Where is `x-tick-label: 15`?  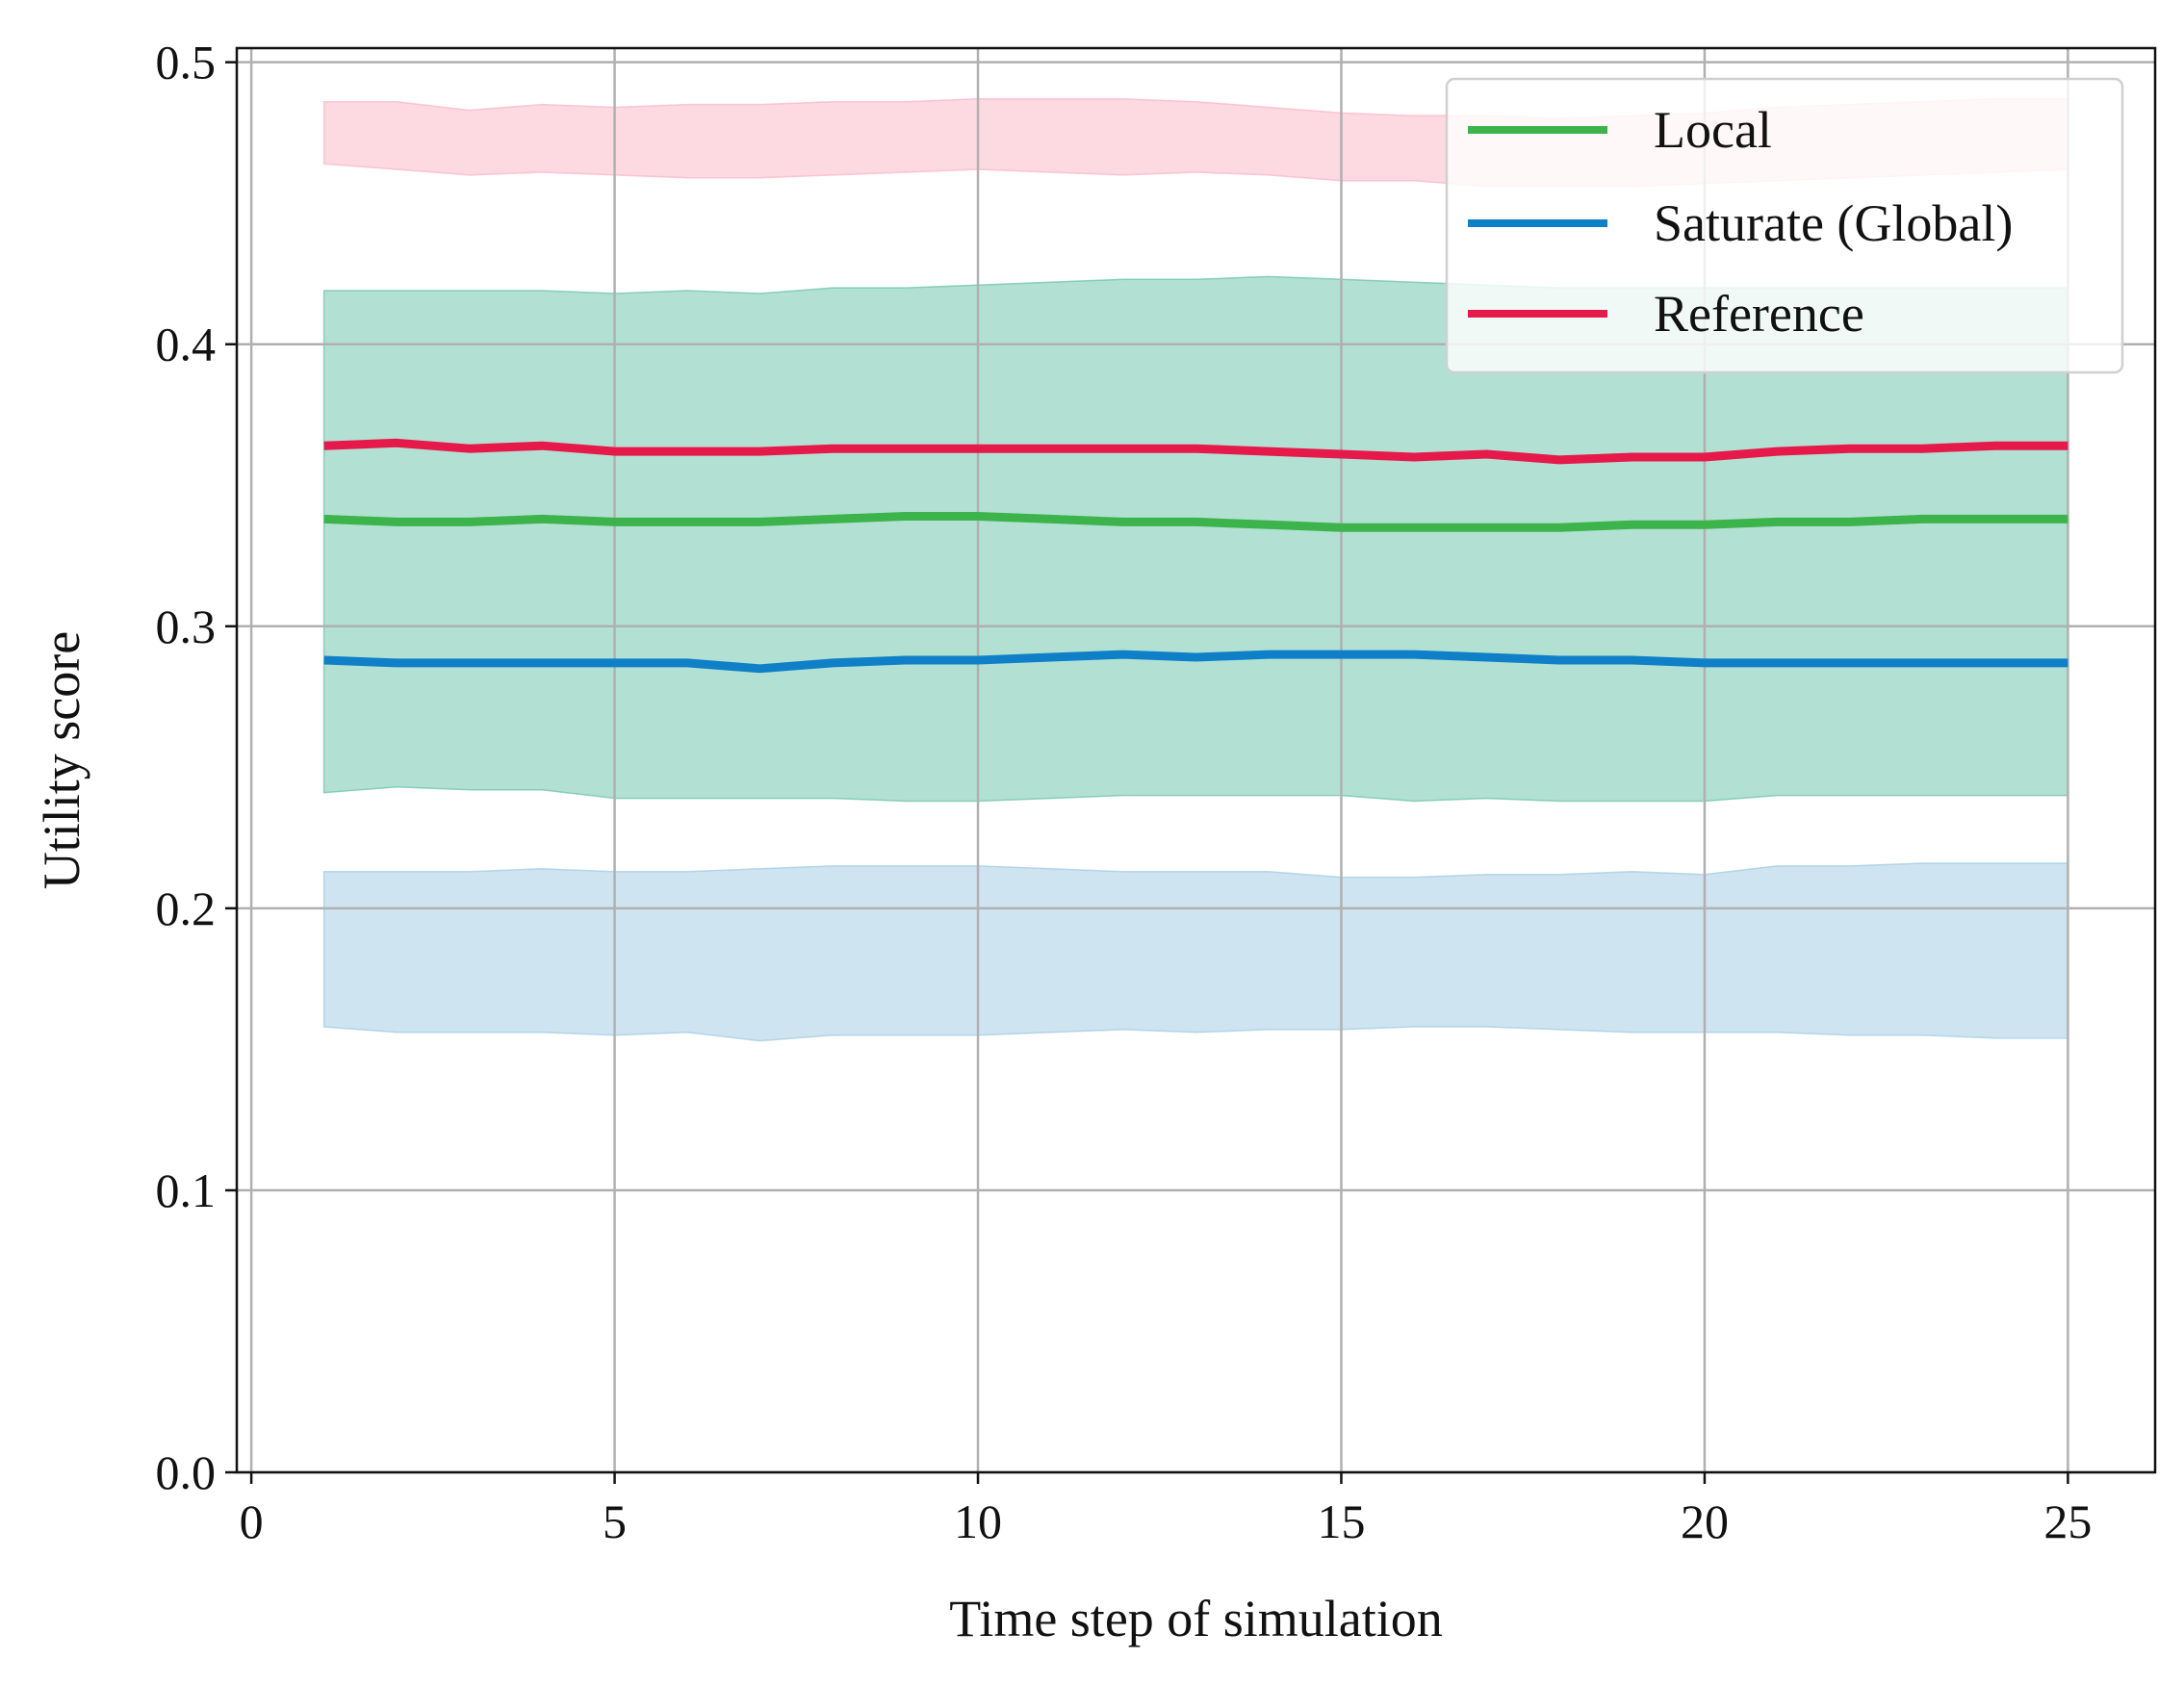 x-tick-label: 15 is located at coordinates (1341, 1521).